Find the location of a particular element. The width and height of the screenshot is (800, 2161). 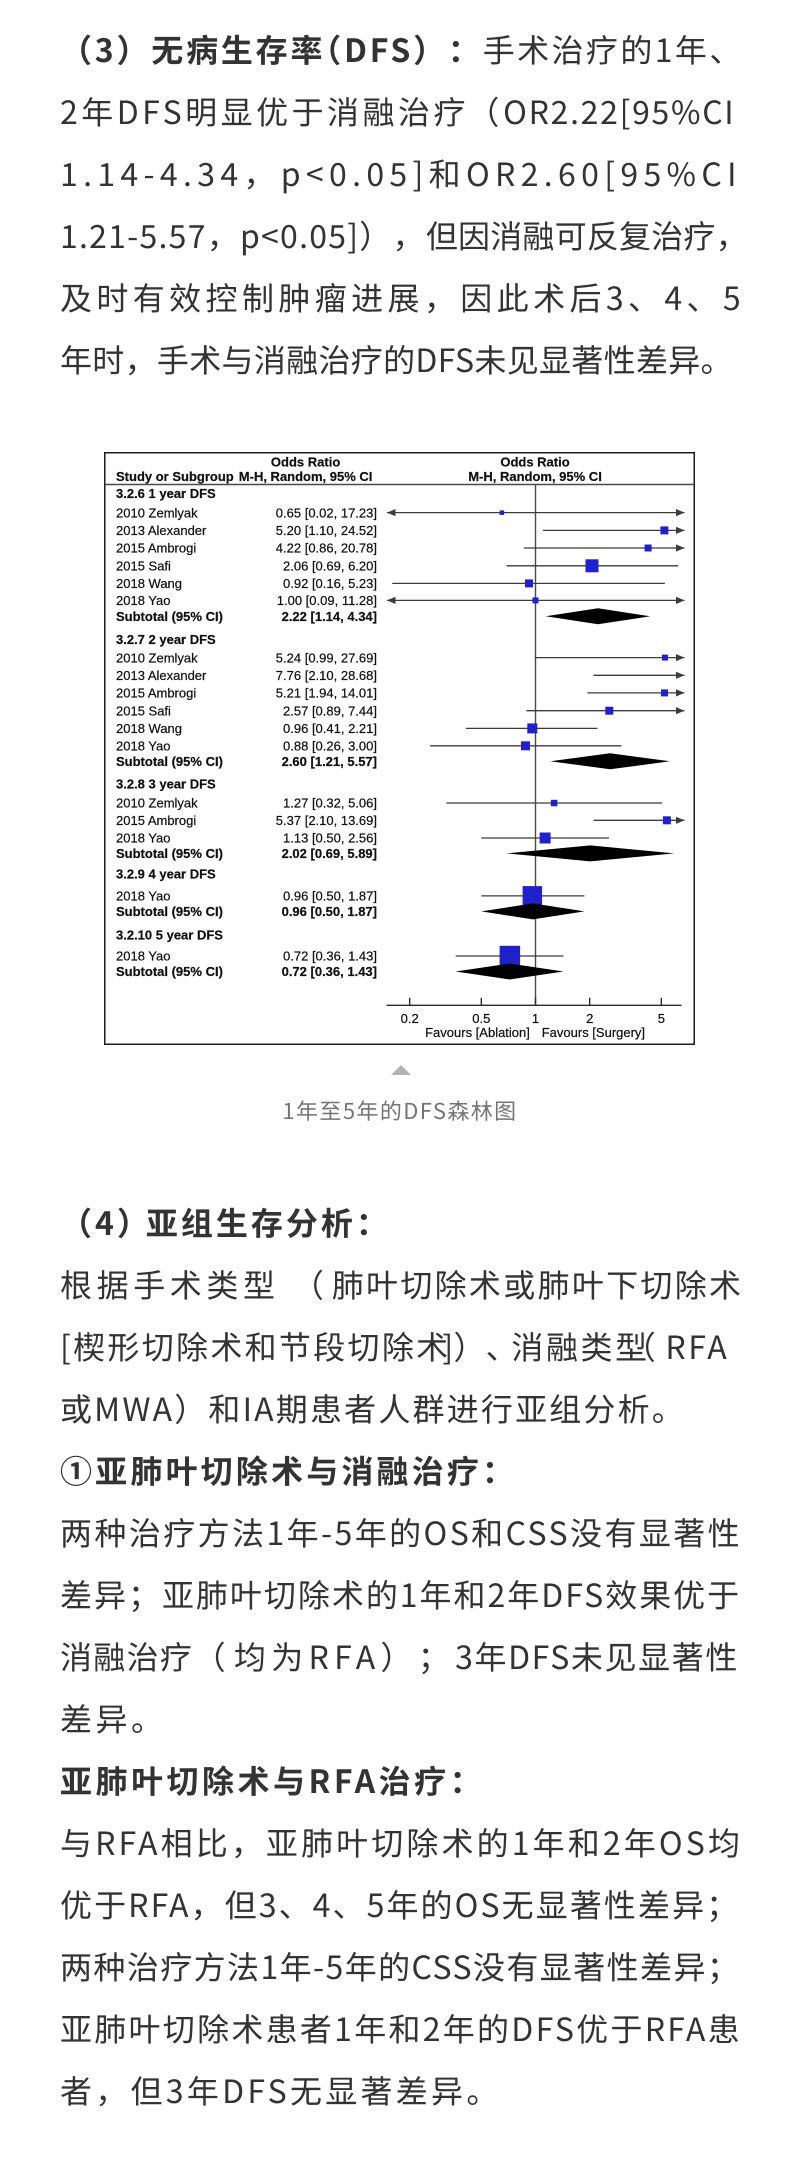

svg-text: 4.22 [0.86, 20.78] is located at coordinates (326, 548).